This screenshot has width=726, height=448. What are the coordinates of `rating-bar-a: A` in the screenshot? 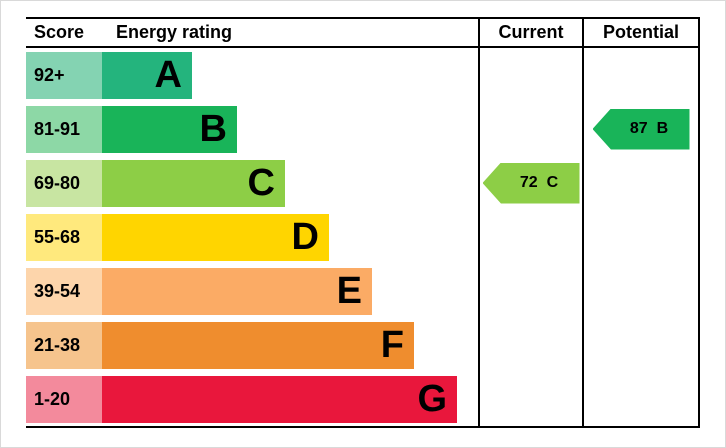 It's located at (147, 75).